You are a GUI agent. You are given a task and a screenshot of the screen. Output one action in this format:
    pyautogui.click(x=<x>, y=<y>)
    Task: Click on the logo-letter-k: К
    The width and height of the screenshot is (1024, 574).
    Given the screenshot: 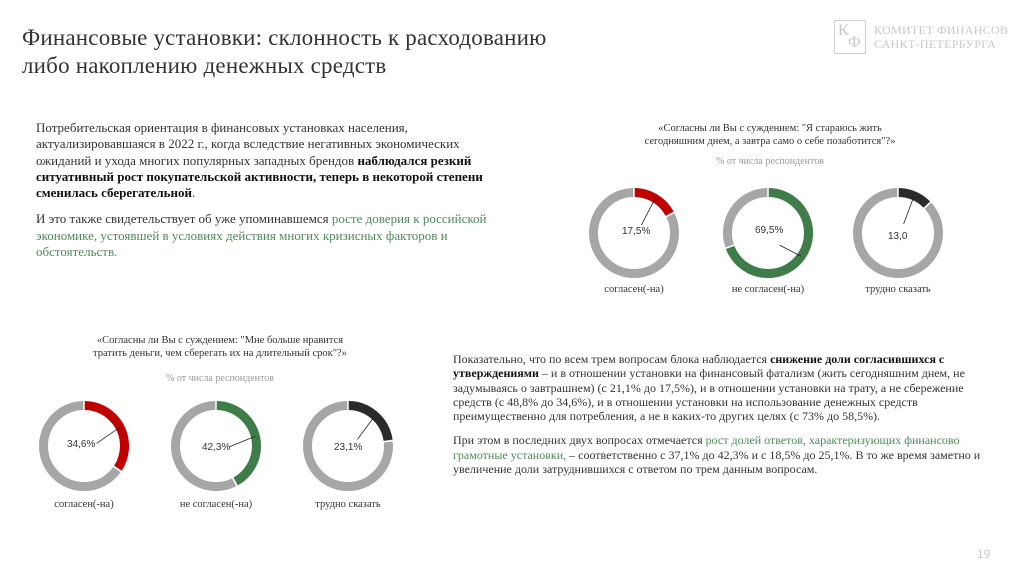 What is the action you would take?
    pyautogui.click(x=843, y=30)
    